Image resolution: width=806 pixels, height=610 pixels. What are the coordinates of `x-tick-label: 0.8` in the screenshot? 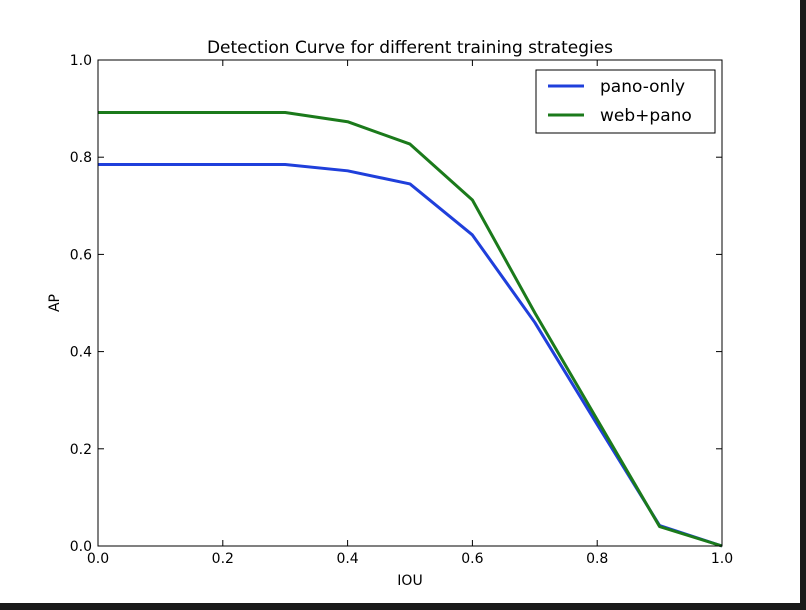 It's located at (597, 559).